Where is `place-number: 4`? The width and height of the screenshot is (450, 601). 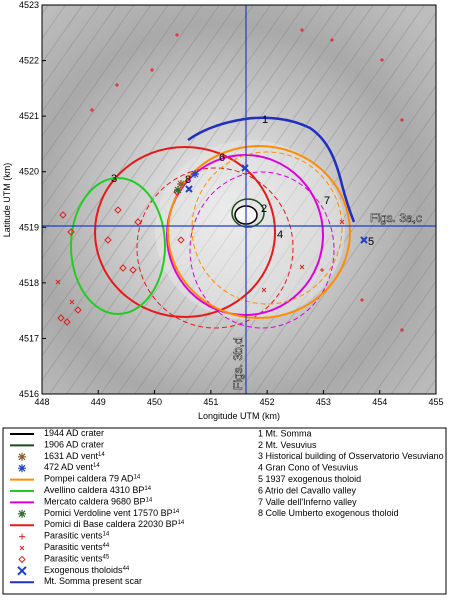
place-number: 4 is located at coordinates (280, 235).